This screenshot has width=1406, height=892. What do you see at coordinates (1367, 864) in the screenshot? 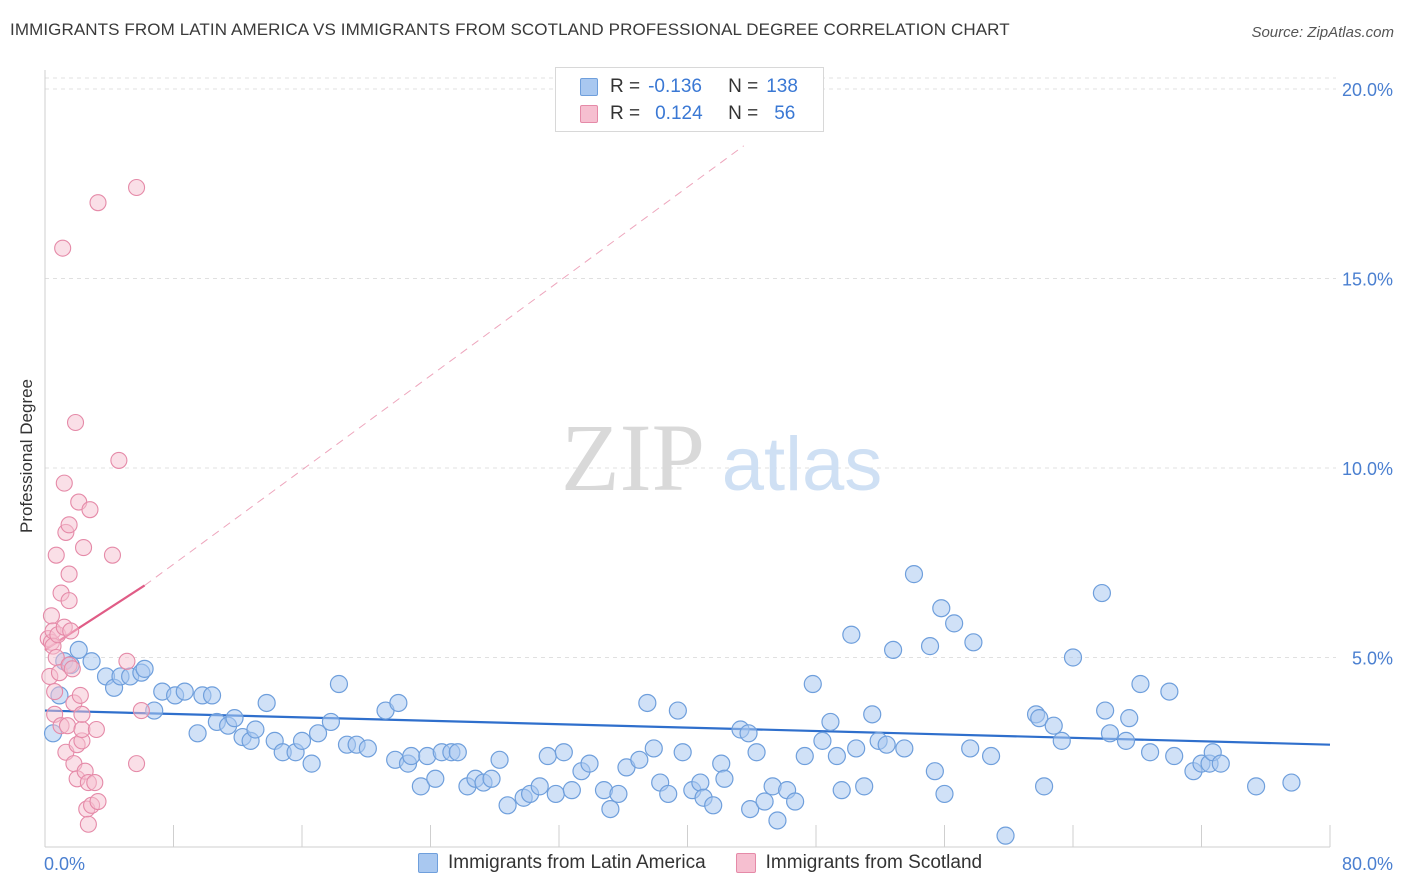
I see `x-tick-label: 80.0%` at bounding box center [1367, 864].